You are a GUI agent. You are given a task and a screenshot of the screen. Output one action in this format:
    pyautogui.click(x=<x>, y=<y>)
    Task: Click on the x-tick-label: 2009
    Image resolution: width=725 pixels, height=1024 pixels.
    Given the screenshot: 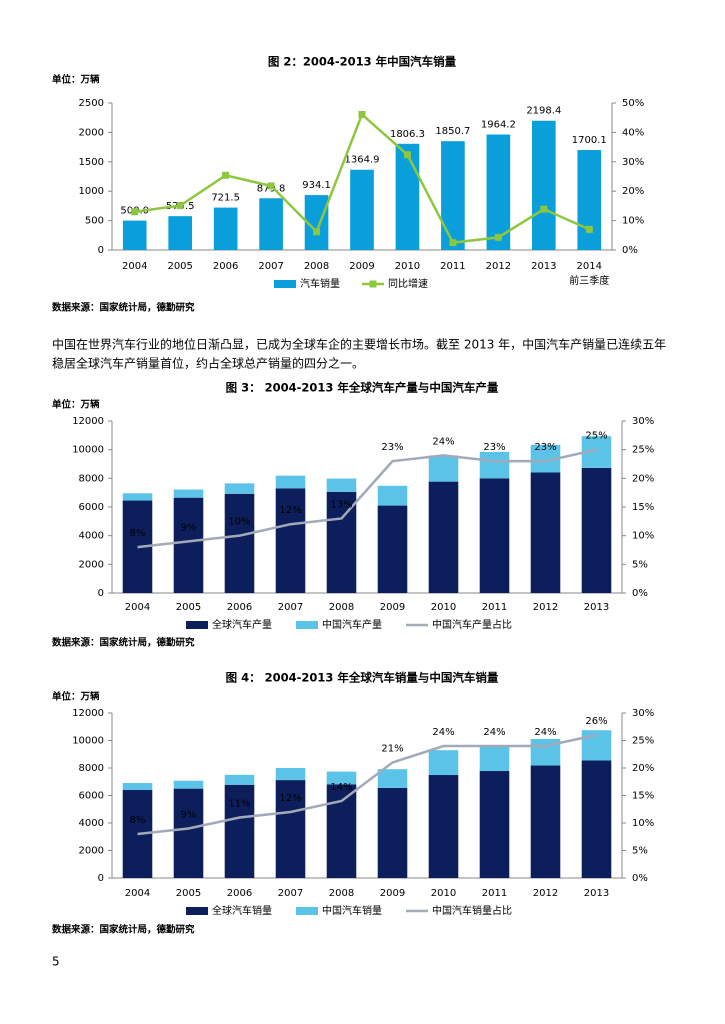 What is the action you would take?
    pyautogui.click(x=392, y=607)
    